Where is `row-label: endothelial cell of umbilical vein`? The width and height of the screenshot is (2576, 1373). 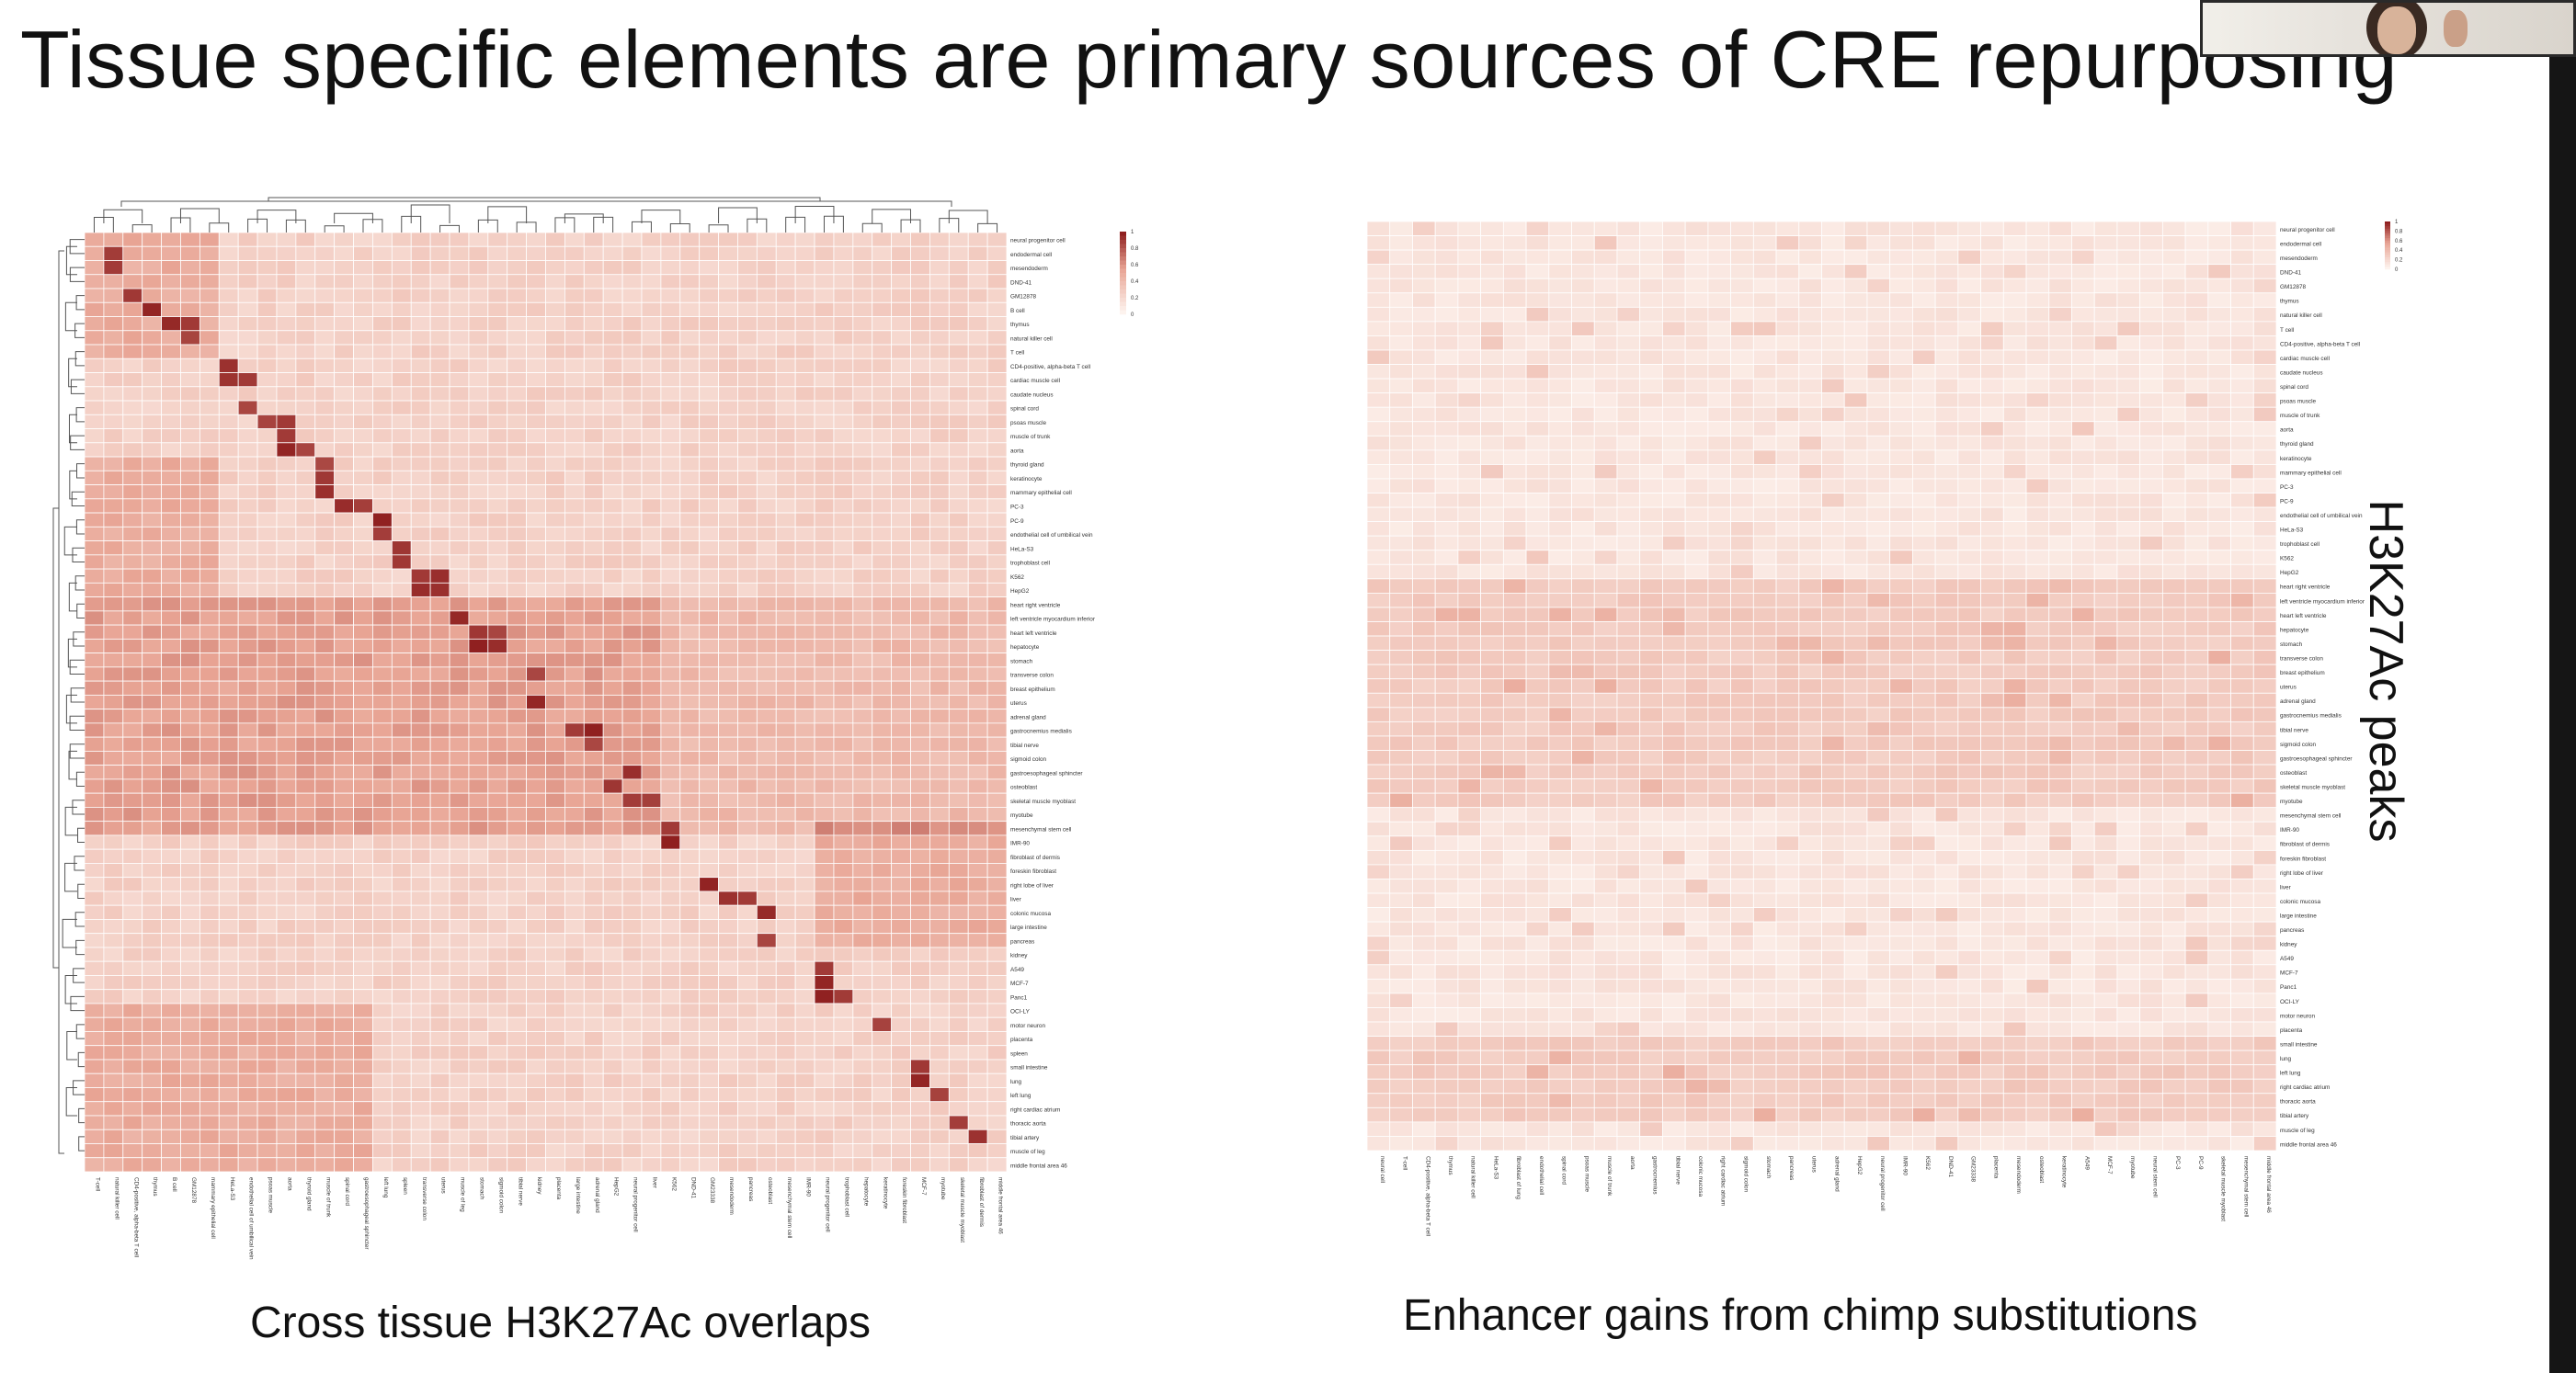
row-label: endothelial cell of umbilical vein is located at coordinates (1051, 535).